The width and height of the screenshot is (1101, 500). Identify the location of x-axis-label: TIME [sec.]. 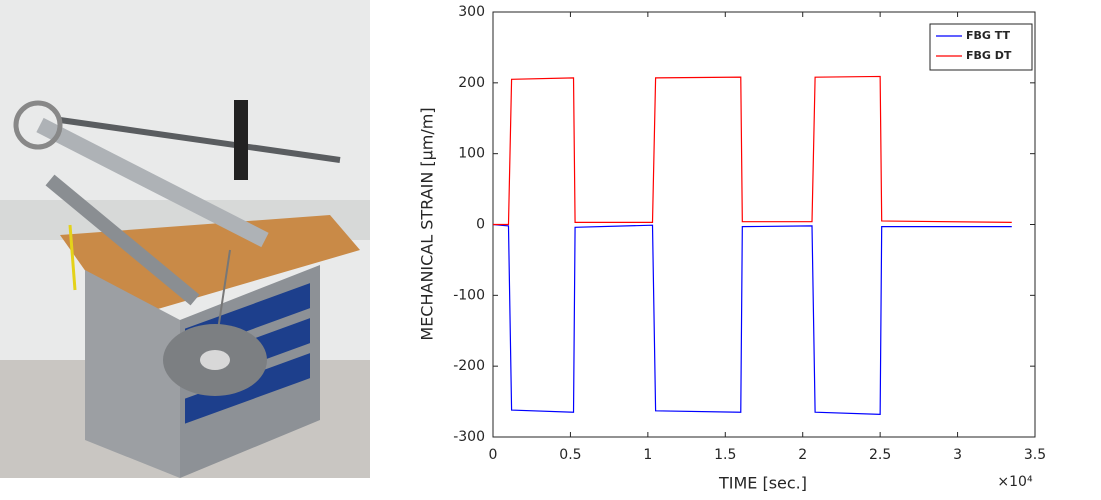
(762, 483).